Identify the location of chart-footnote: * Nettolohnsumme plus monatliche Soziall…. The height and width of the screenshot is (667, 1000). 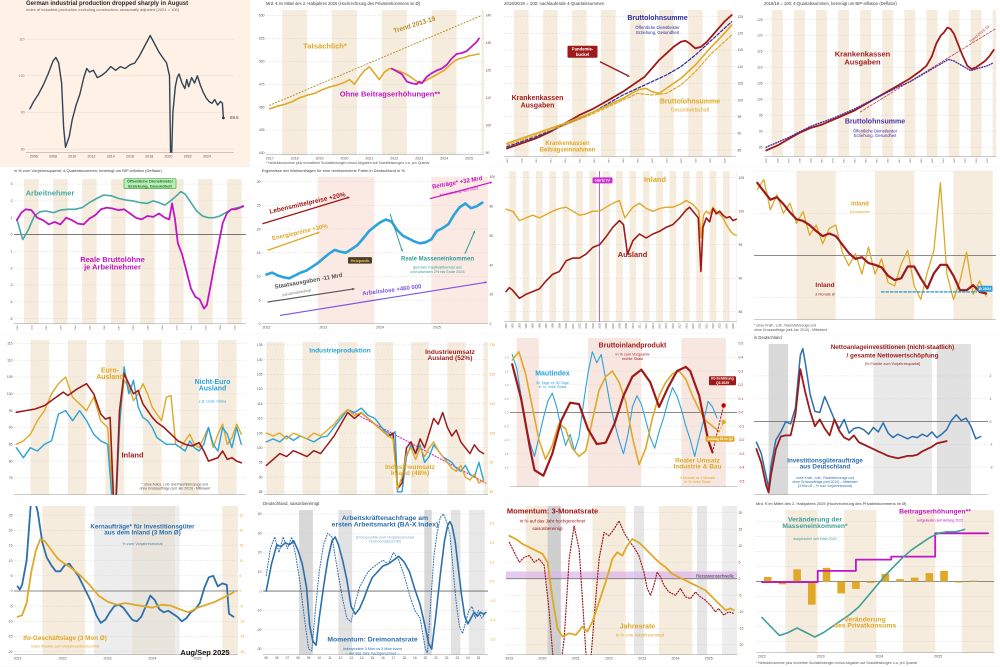
(347, 163).